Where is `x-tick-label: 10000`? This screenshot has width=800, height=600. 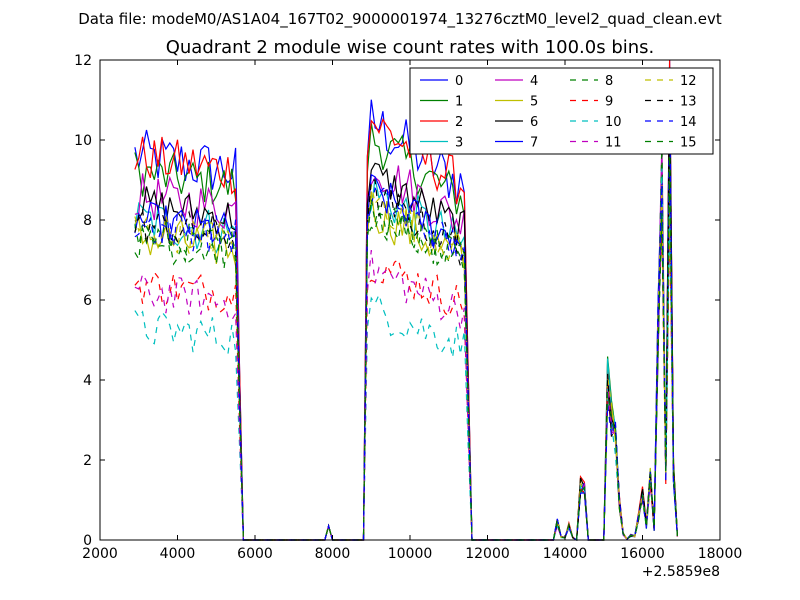
x-tick-label: 10000 is located at coordinates (410, 554).